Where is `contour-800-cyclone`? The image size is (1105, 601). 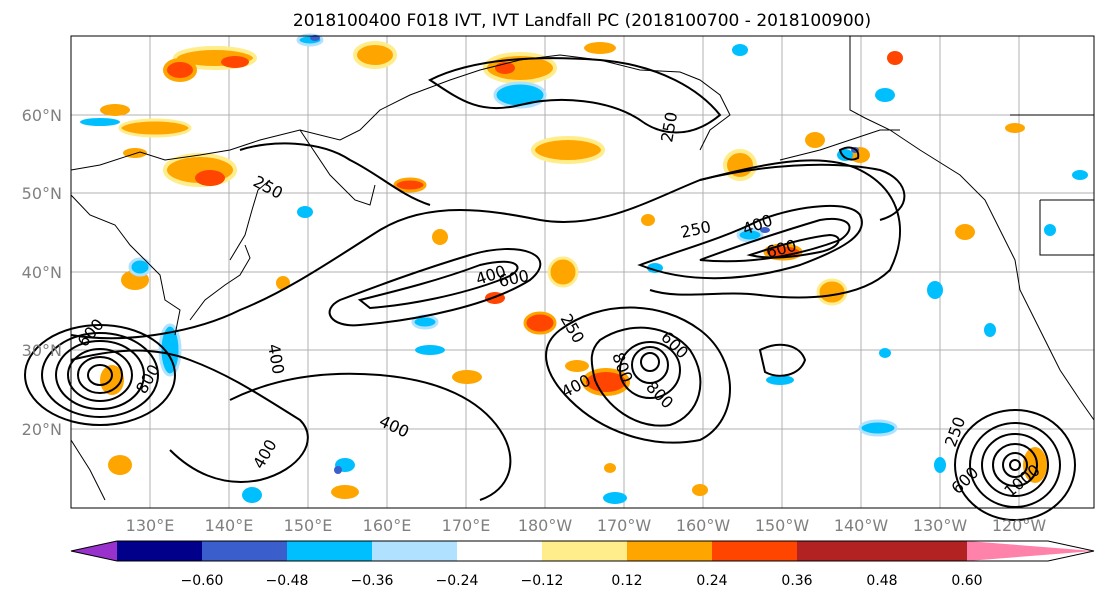 contour-800-cyclone is located at coordinates (650, 370).